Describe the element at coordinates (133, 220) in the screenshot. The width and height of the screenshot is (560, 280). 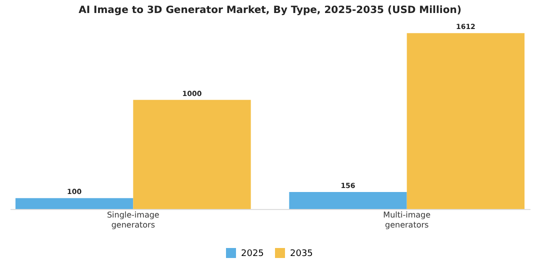
I see `x-tick-label: Single-image generators` at that location.